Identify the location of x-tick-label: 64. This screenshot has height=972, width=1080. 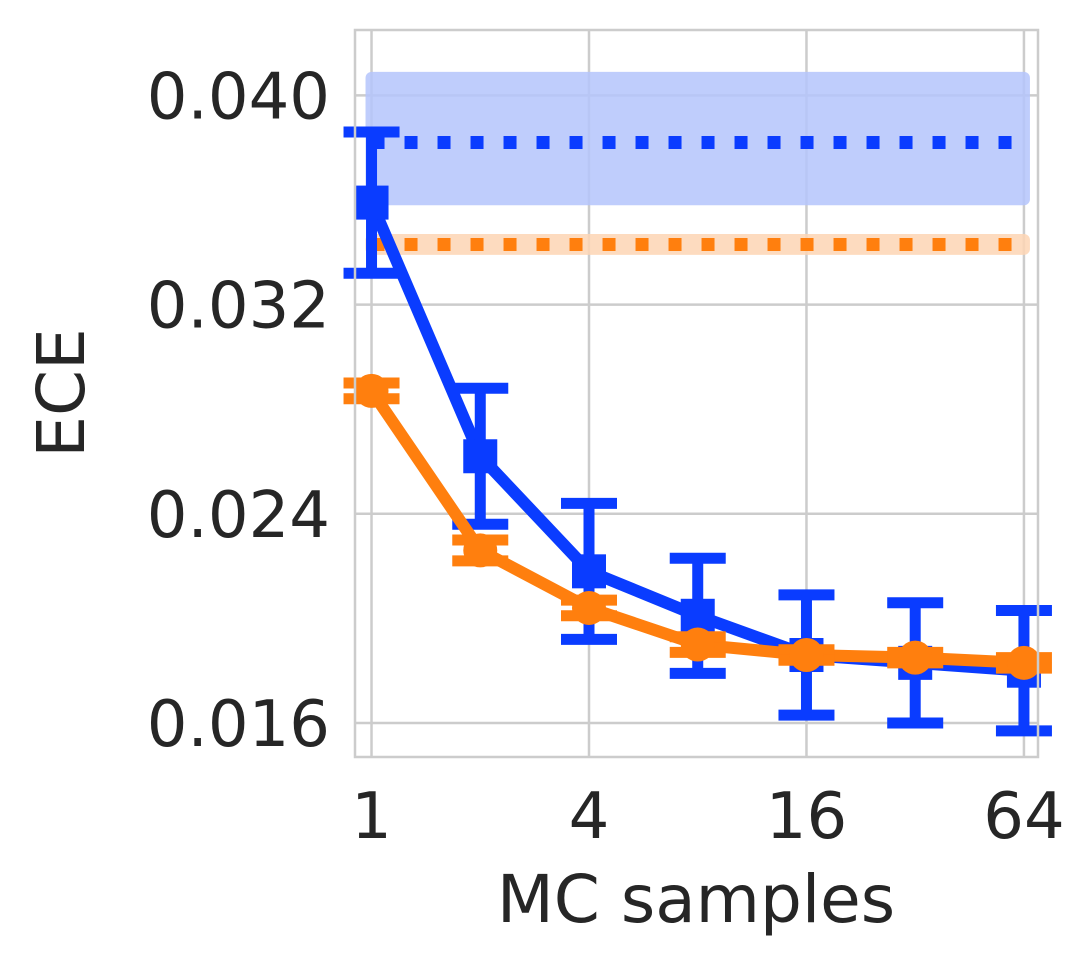
(1023, 817).